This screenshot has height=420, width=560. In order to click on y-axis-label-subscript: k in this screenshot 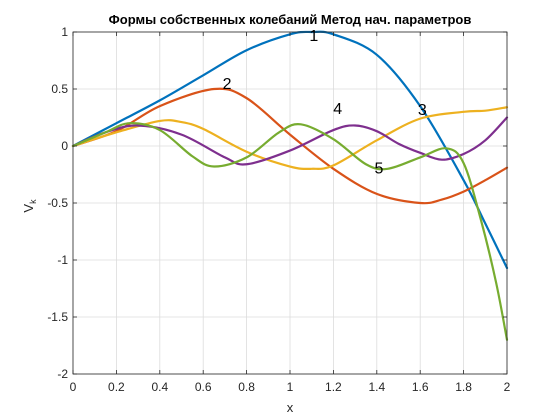, I will do `click(33, 201)`.